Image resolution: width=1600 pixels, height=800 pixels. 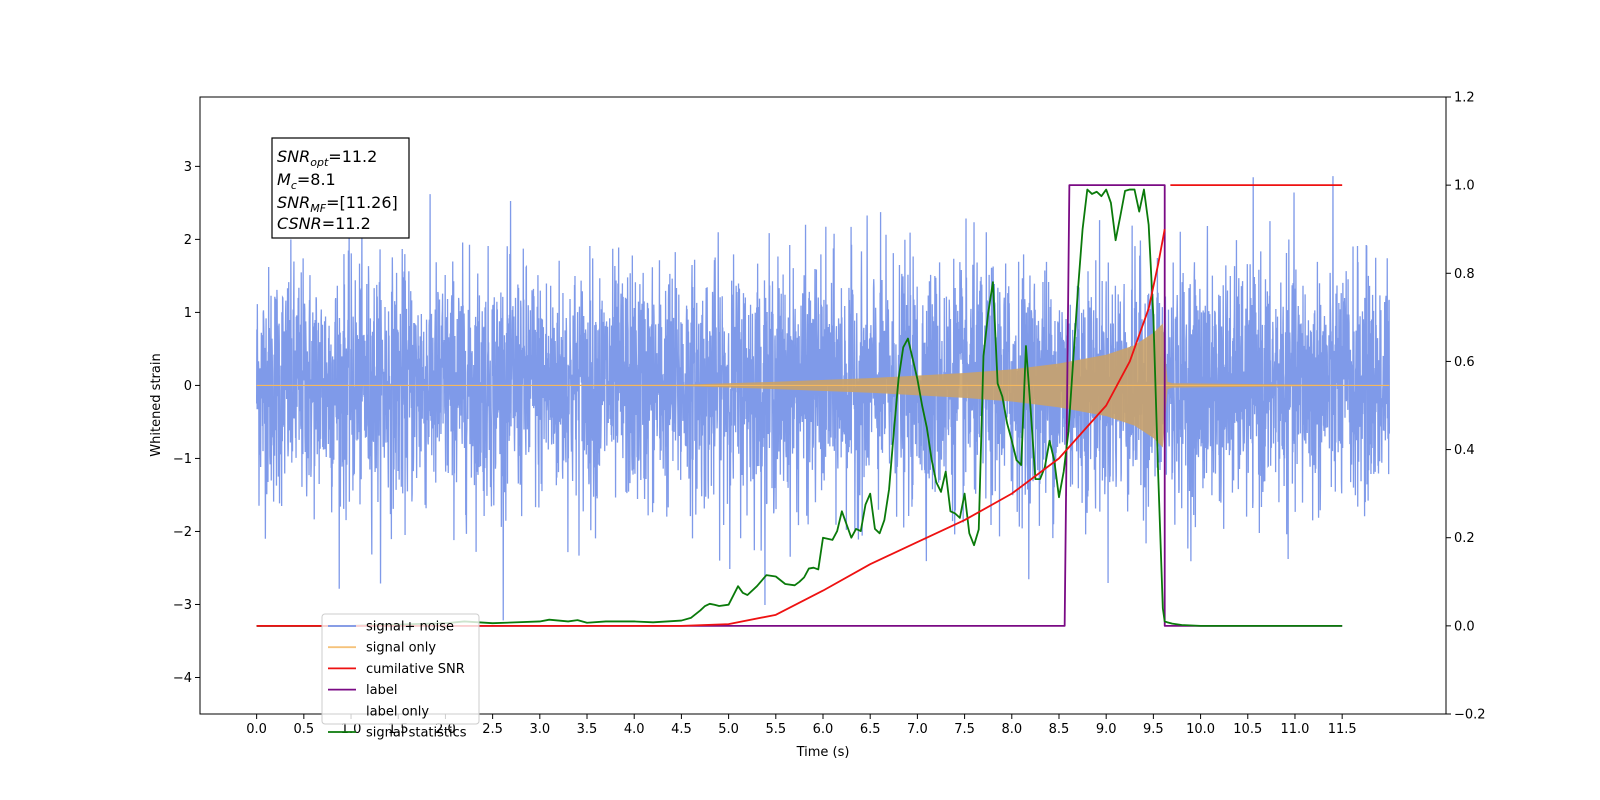 I want to click on legend-label: signal+ noise, so click(x=410, y=627).